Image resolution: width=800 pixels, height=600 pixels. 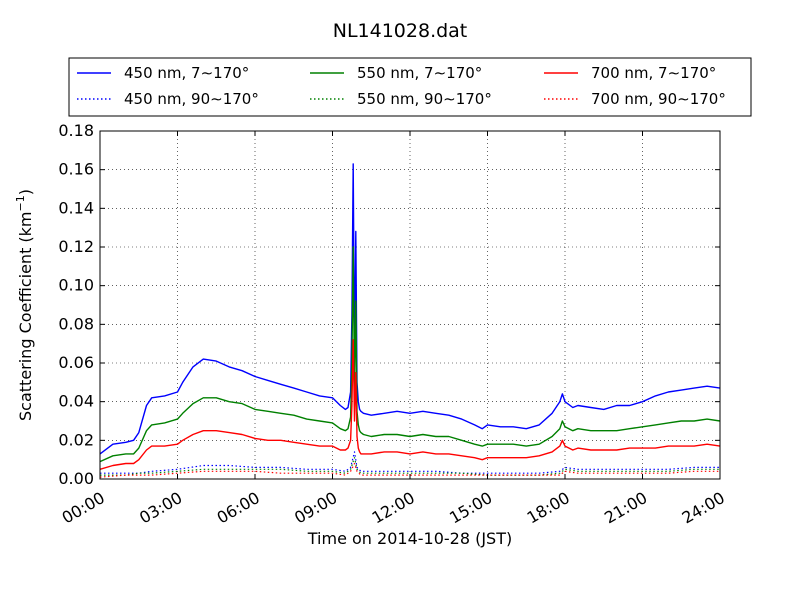 I want to click on y-tick-label: 0.18, so click(x=76, y=130).